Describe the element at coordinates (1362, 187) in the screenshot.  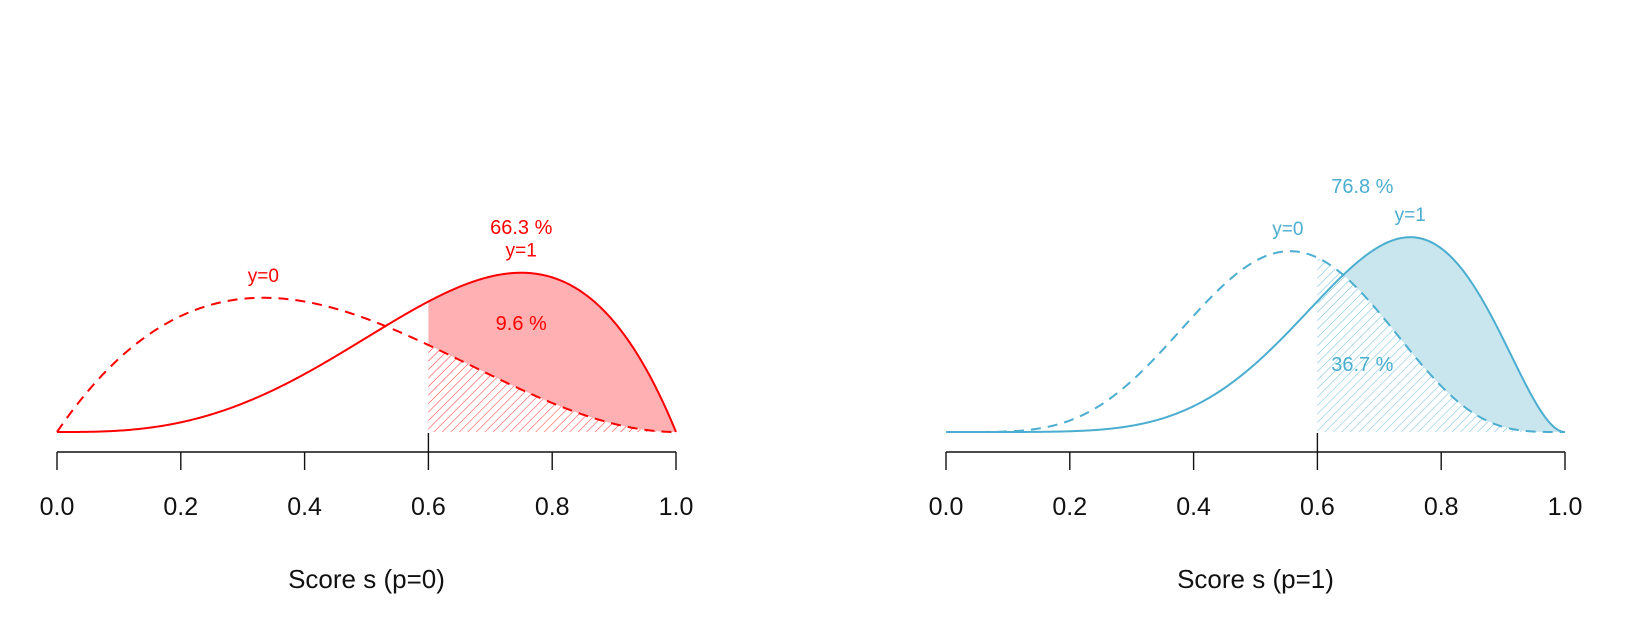
I see `percent-label-y1: 76.8 %` at that location.